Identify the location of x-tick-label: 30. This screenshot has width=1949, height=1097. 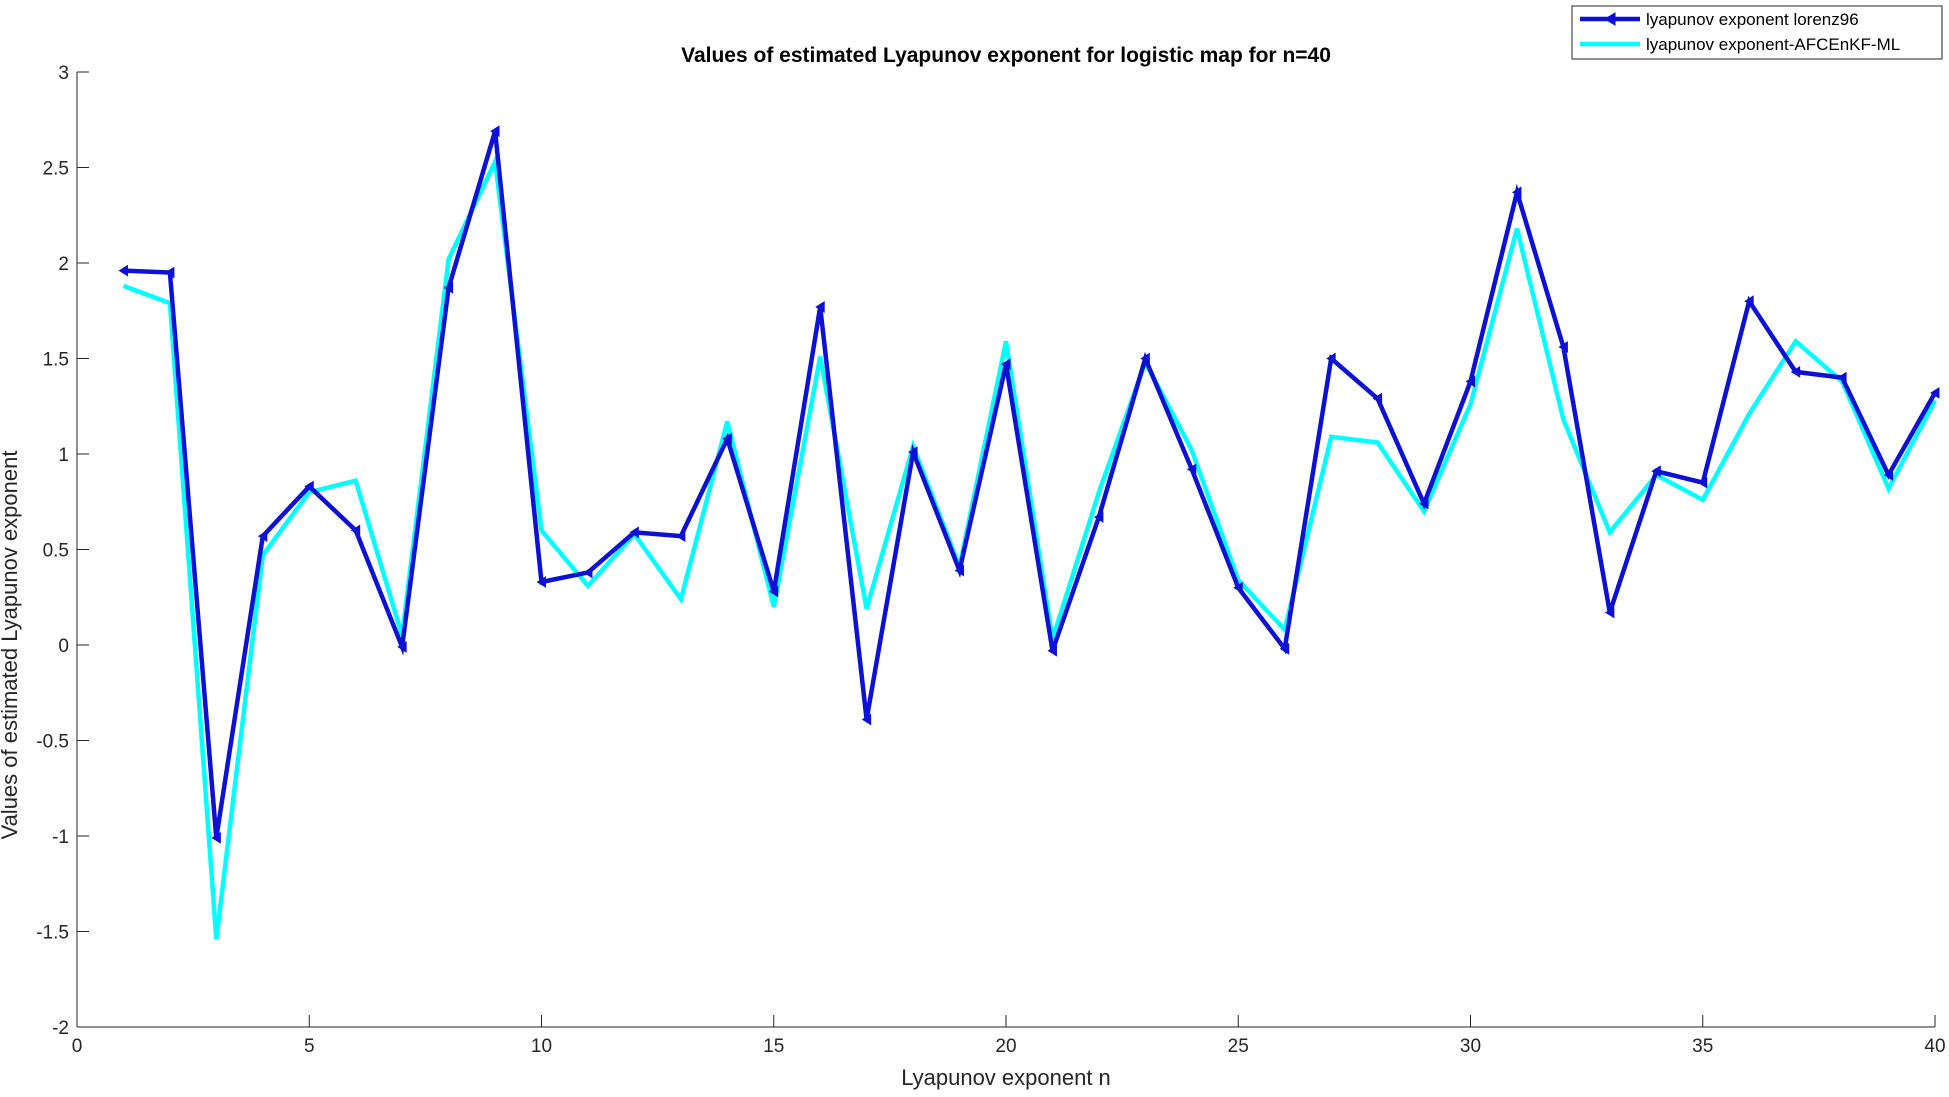
(1470, 1046).